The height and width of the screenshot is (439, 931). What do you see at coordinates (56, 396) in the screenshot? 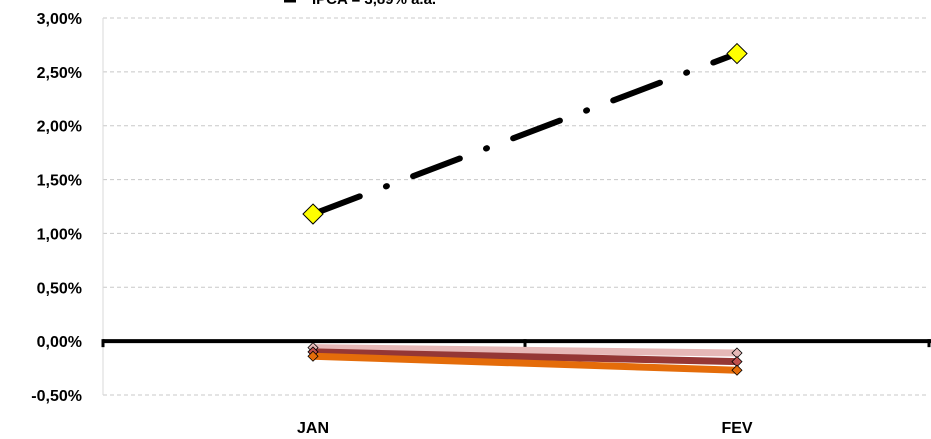
I see `y-tick-label: -0,50%` at bounding box center [56, 396].